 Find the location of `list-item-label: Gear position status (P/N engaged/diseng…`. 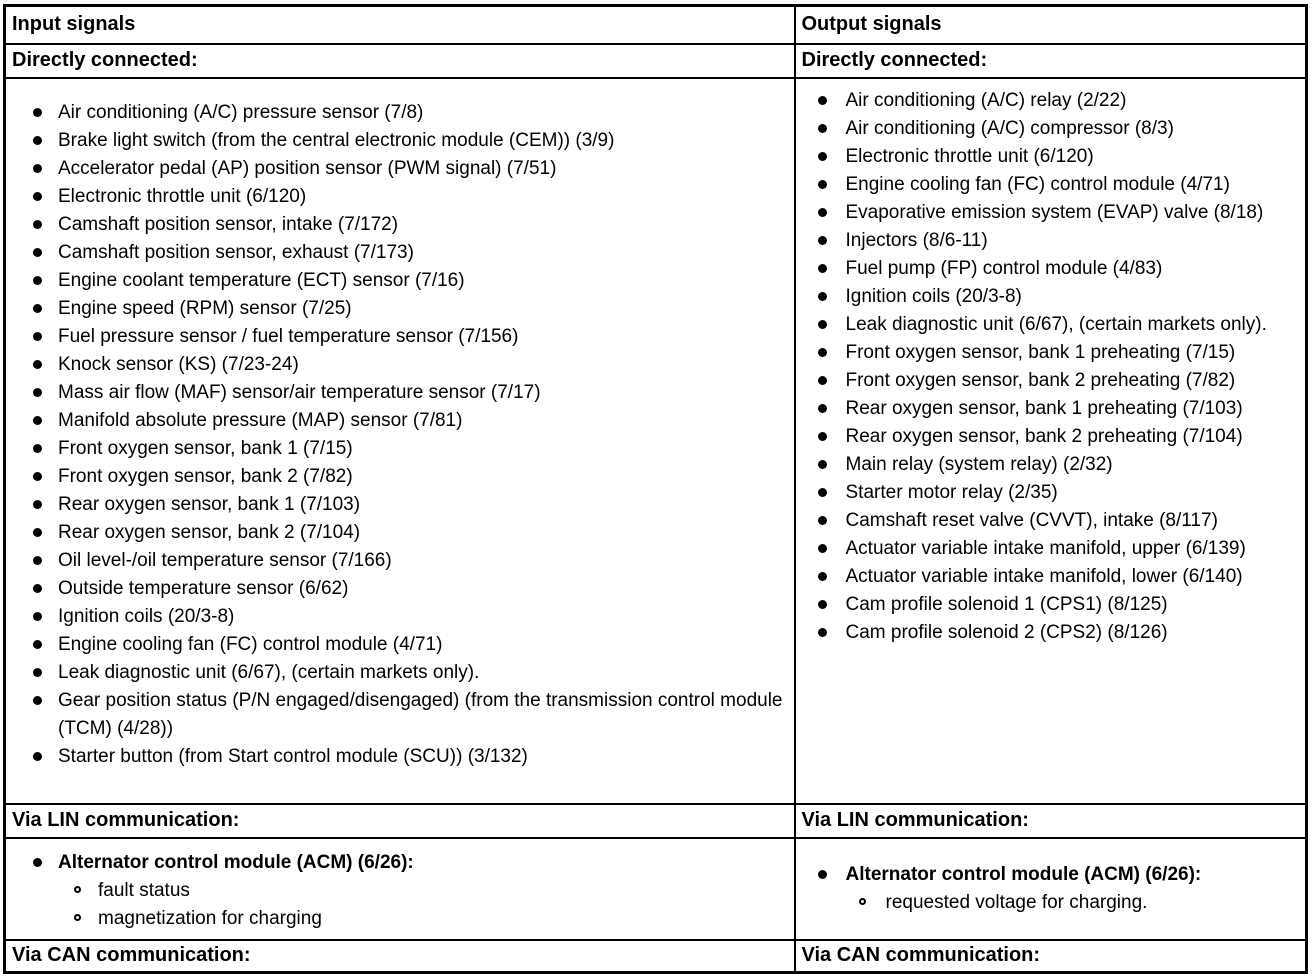

list-item-label: Gear position status (P/N engaged/diseng… is located at coordinates (420, 714).